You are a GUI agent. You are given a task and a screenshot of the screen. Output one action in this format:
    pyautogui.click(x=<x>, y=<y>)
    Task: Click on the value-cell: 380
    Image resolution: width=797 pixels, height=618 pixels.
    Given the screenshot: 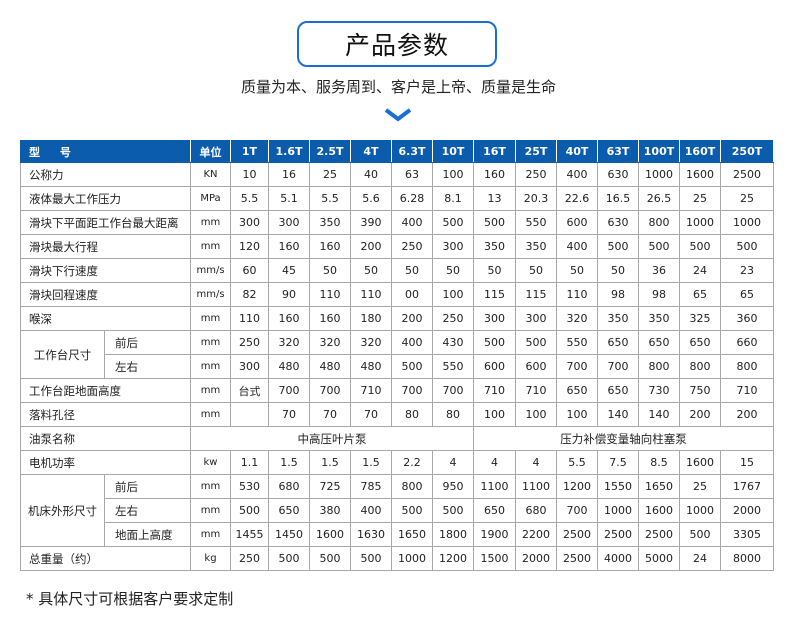 What is the action you would take?
    pyautogui.click(x=330, y=510)
    